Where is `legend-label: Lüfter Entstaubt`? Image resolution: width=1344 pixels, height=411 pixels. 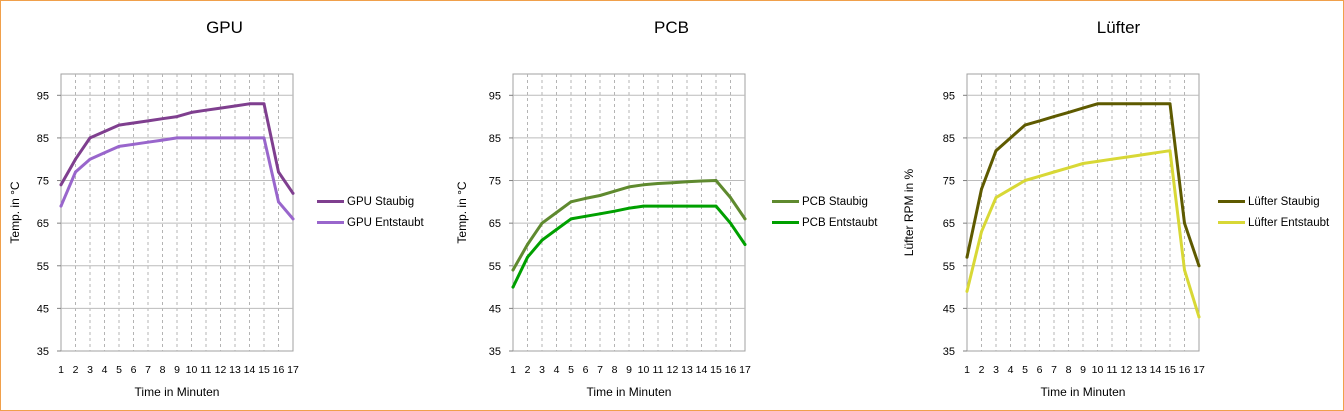
legend-label: Lüfter Entstaubt is located at coordinates (1289, 222).